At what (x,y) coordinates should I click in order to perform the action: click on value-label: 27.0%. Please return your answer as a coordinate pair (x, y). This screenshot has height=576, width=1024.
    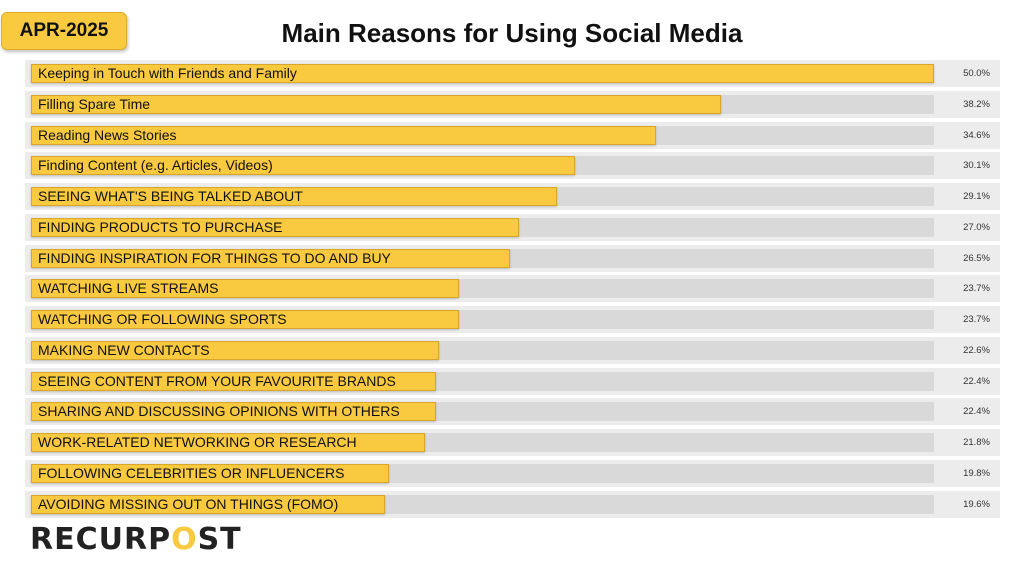
    Looking at the image, I should click on (976, 227).